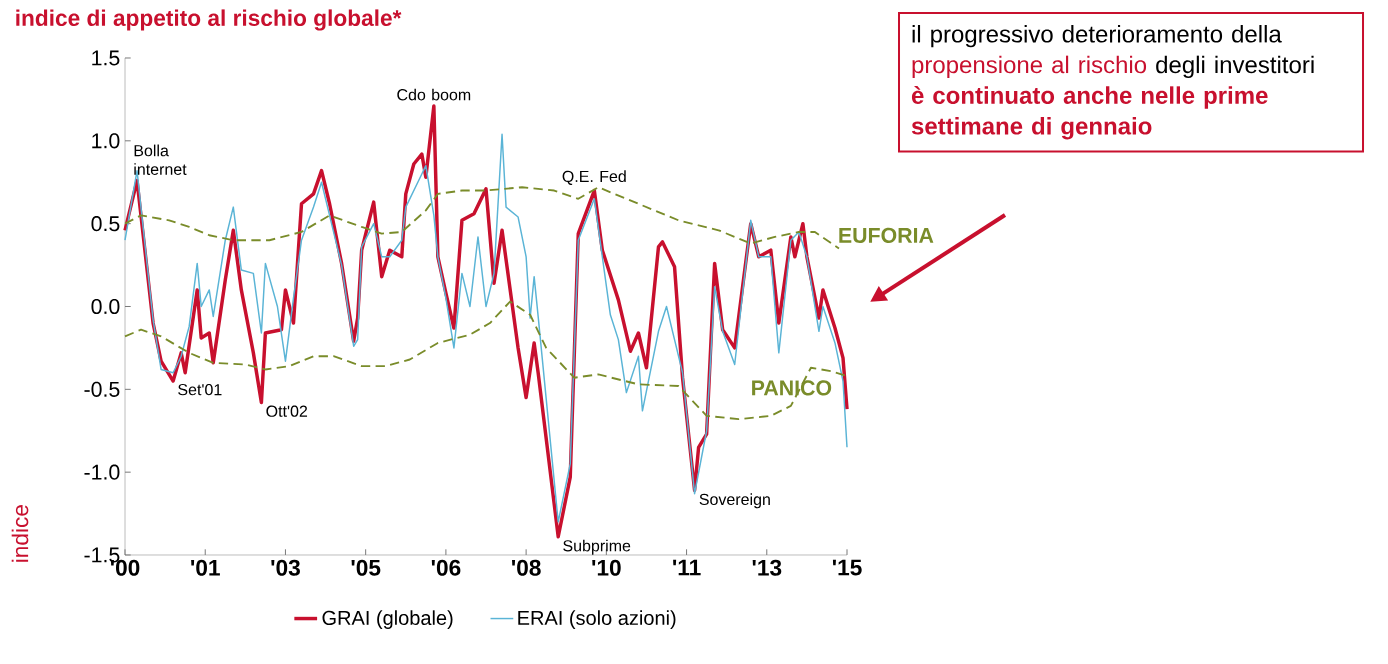 The image size is (1388, 664). I want to click on text: degli investitori, so click(1235, 67).